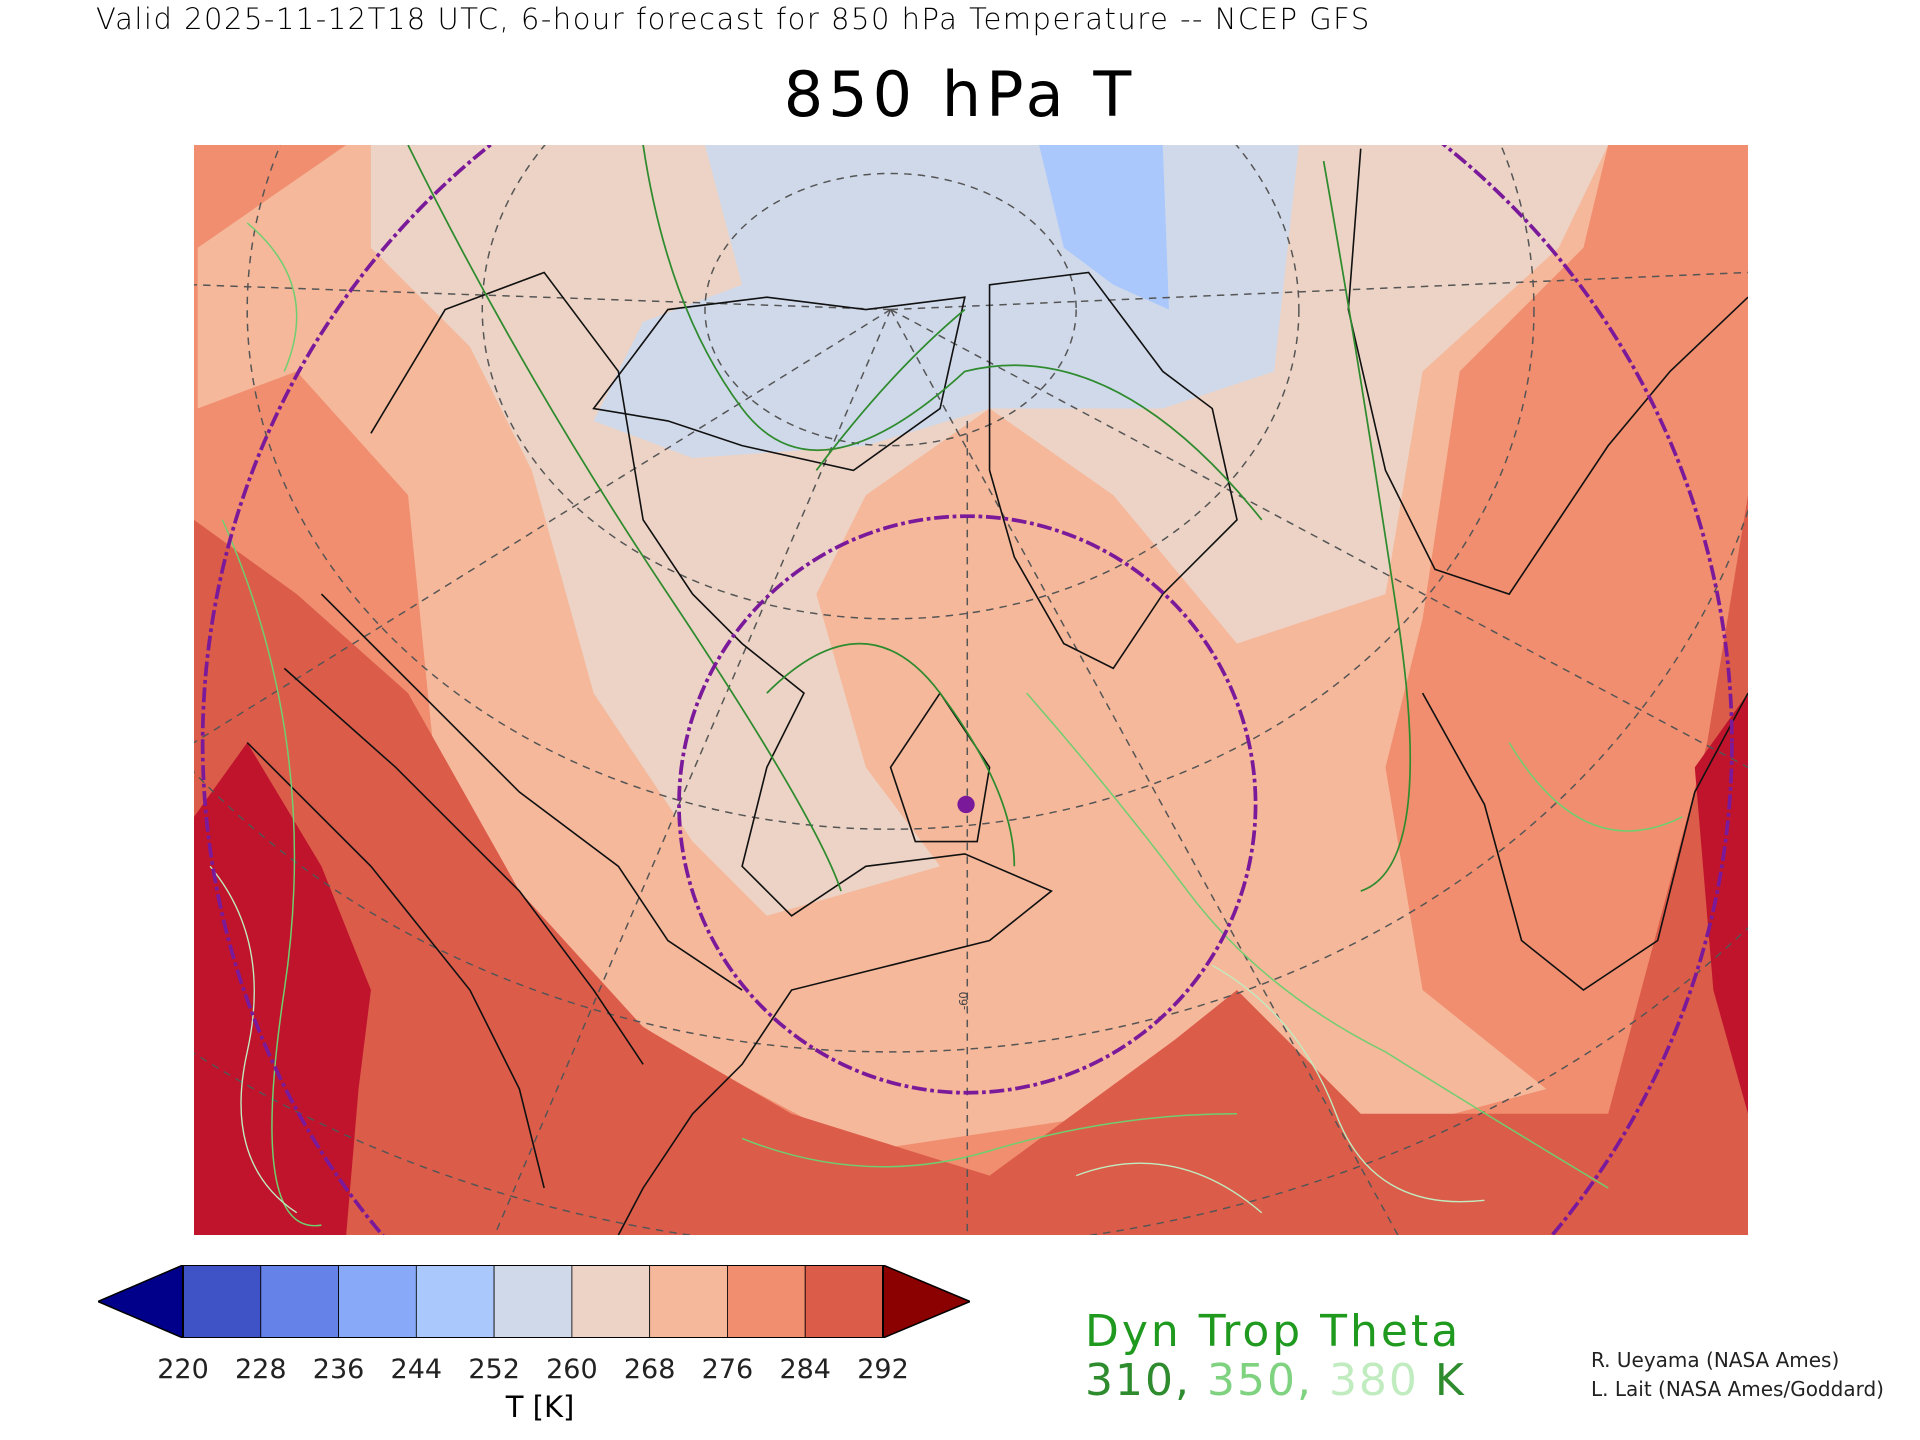 The width and height of the screenshot is (1920, 1440). I want to click on colorbar, so click(534, 1301).